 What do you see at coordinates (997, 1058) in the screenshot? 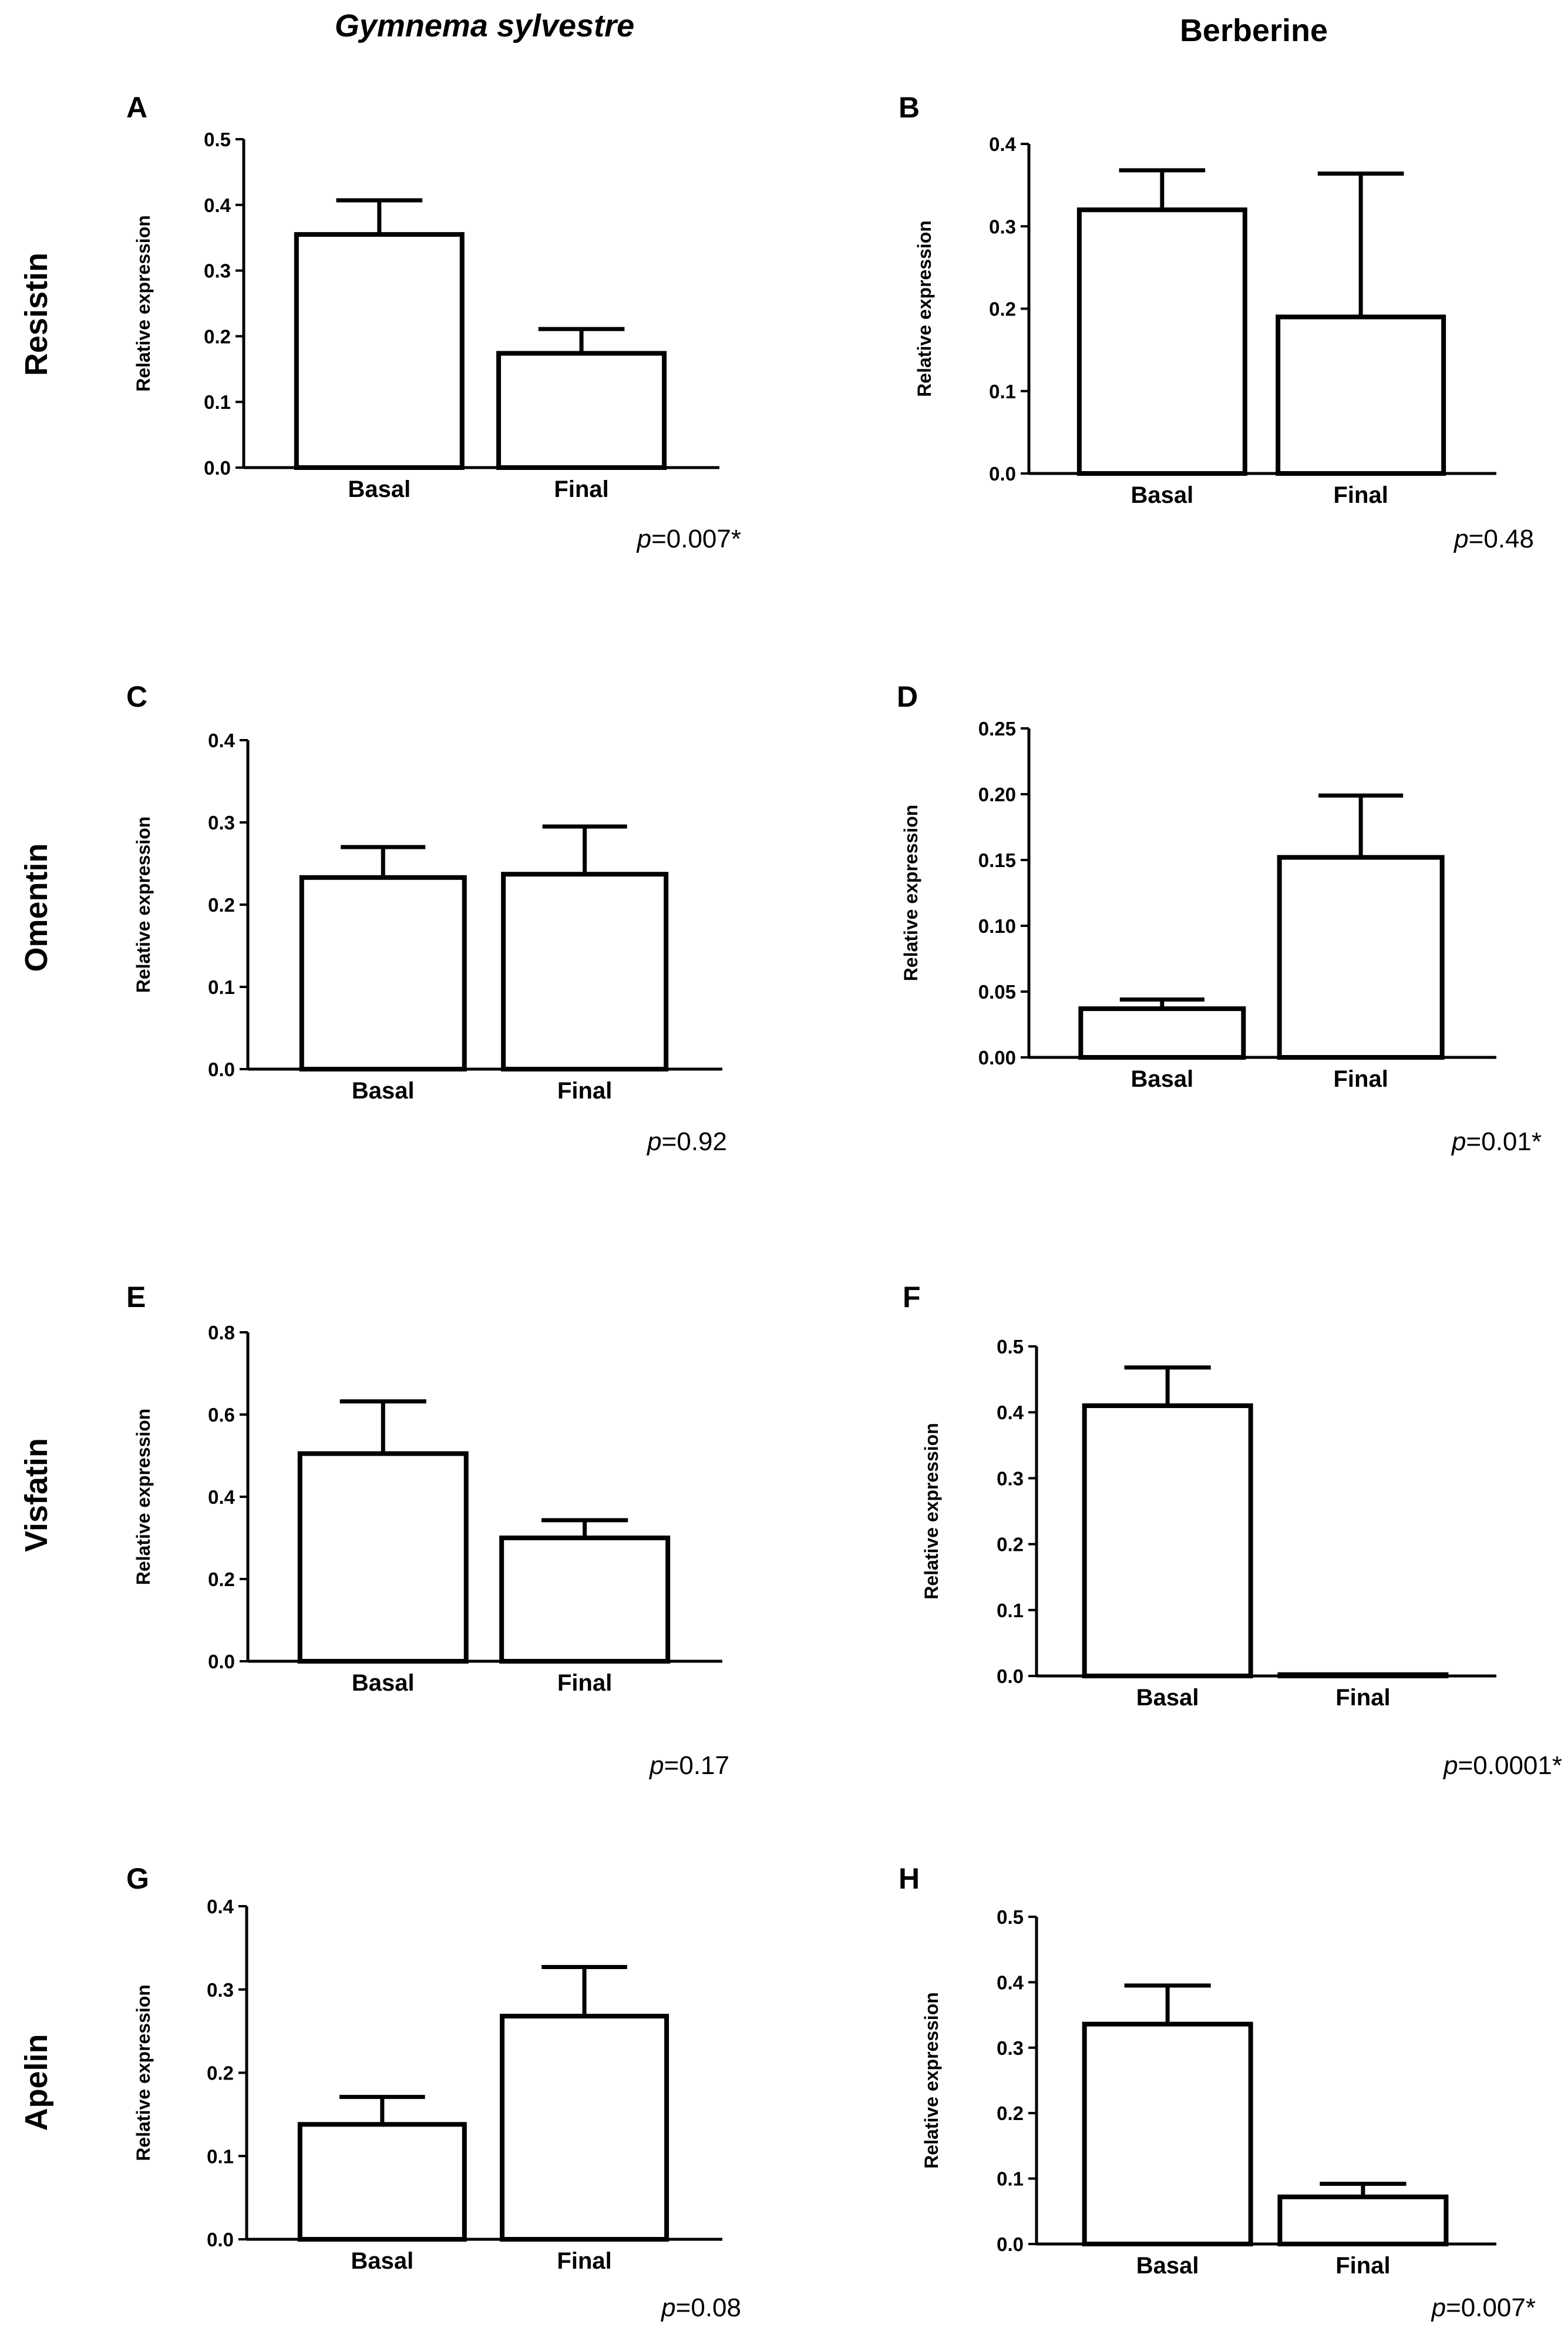
I see `y-tick-label-d: 0.00` at bounding box center [997, 1058].